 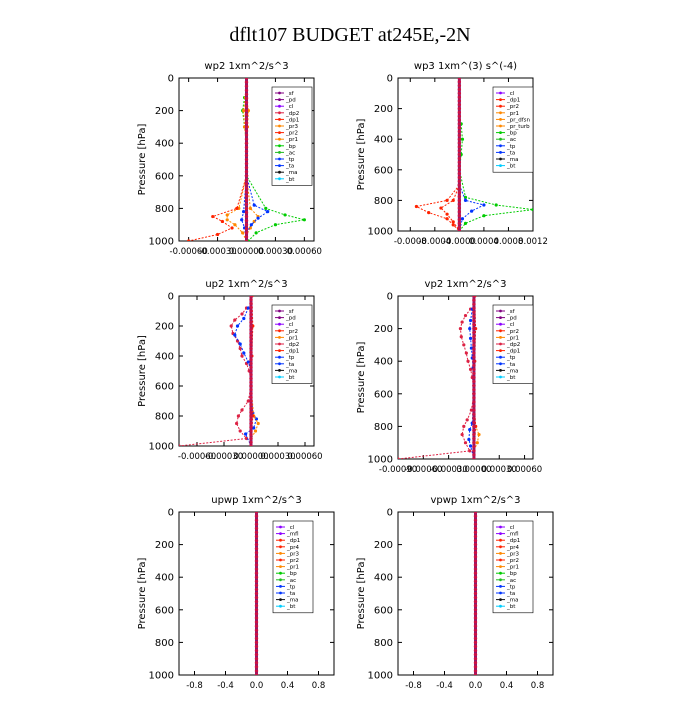 What do you see at coordinates (398, 470) in the screenshot?
I see `x-tick-label: -0.00090` at bounding box center [398, 470].